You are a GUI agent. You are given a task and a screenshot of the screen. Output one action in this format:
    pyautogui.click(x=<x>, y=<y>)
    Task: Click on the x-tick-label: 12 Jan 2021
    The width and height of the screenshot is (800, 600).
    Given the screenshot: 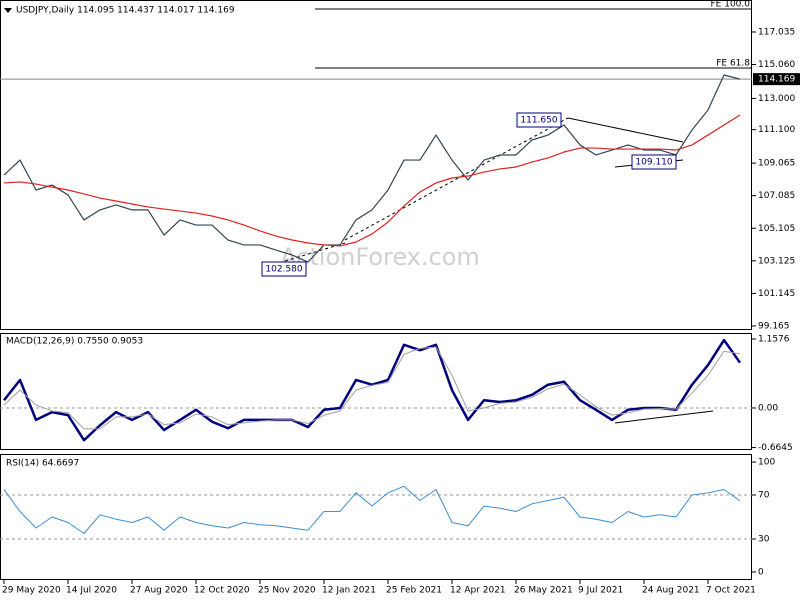 What is the action you would take?
    pyautogui.click(x=349, y=591)
    